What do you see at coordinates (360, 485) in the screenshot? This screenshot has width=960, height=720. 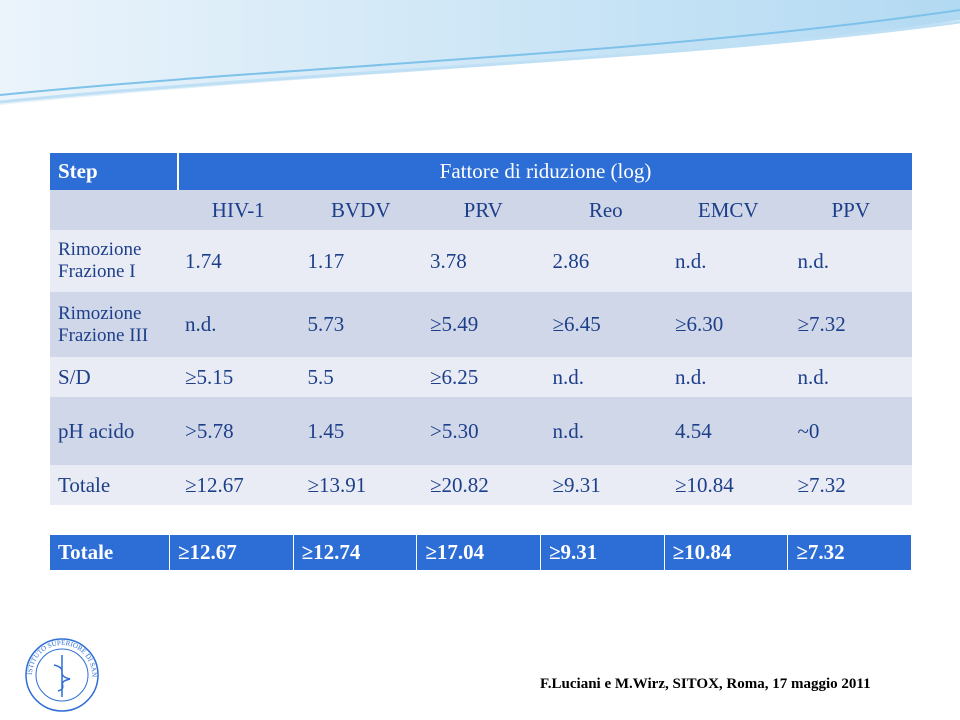 I see `cell-value: ≥13.91` at bounding box center [360, 485].